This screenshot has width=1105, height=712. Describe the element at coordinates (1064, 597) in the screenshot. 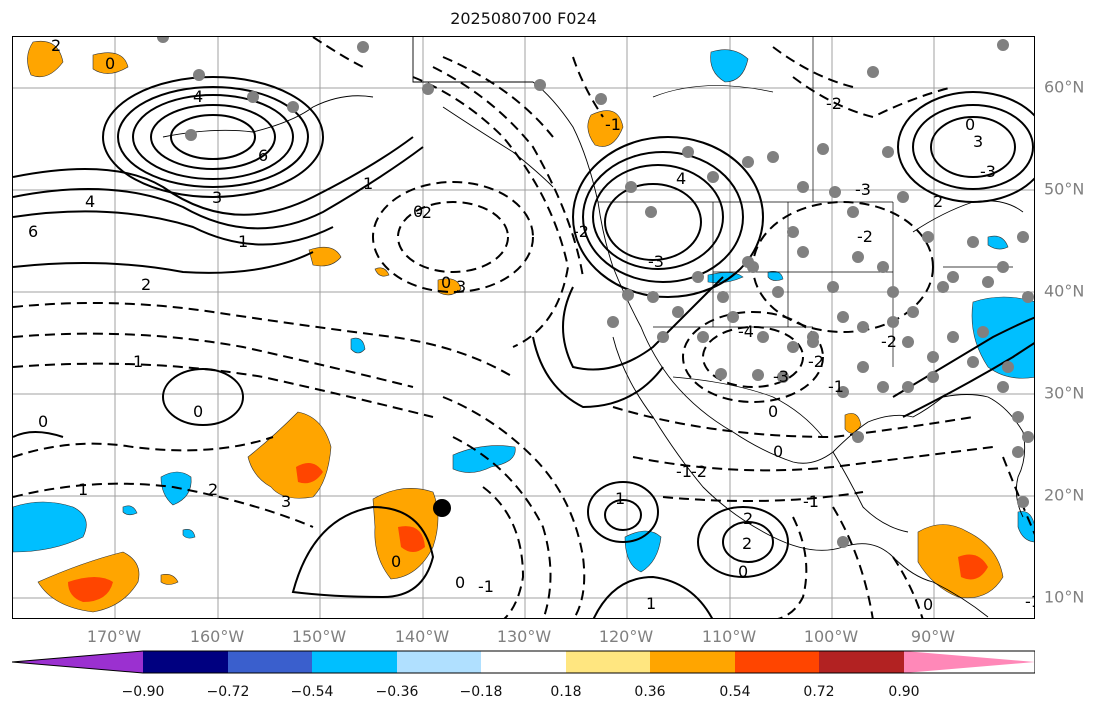

I see `lat-label-10n: 10°N` at that location.